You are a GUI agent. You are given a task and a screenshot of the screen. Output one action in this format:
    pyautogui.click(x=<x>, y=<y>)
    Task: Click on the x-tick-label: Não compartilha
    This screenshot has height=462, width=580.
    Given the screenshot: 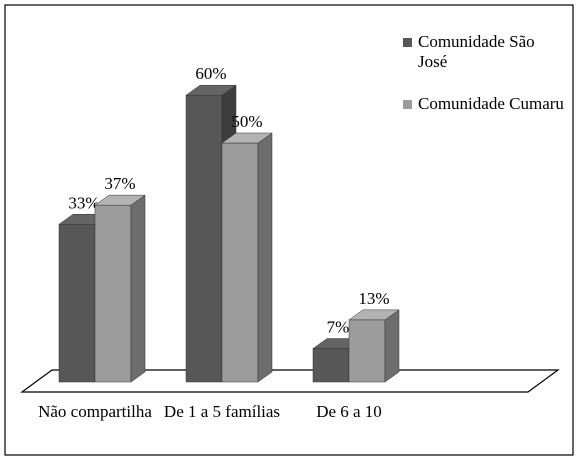 What is the action you would take?
    pyautogui.click(x=95, y=411)
    